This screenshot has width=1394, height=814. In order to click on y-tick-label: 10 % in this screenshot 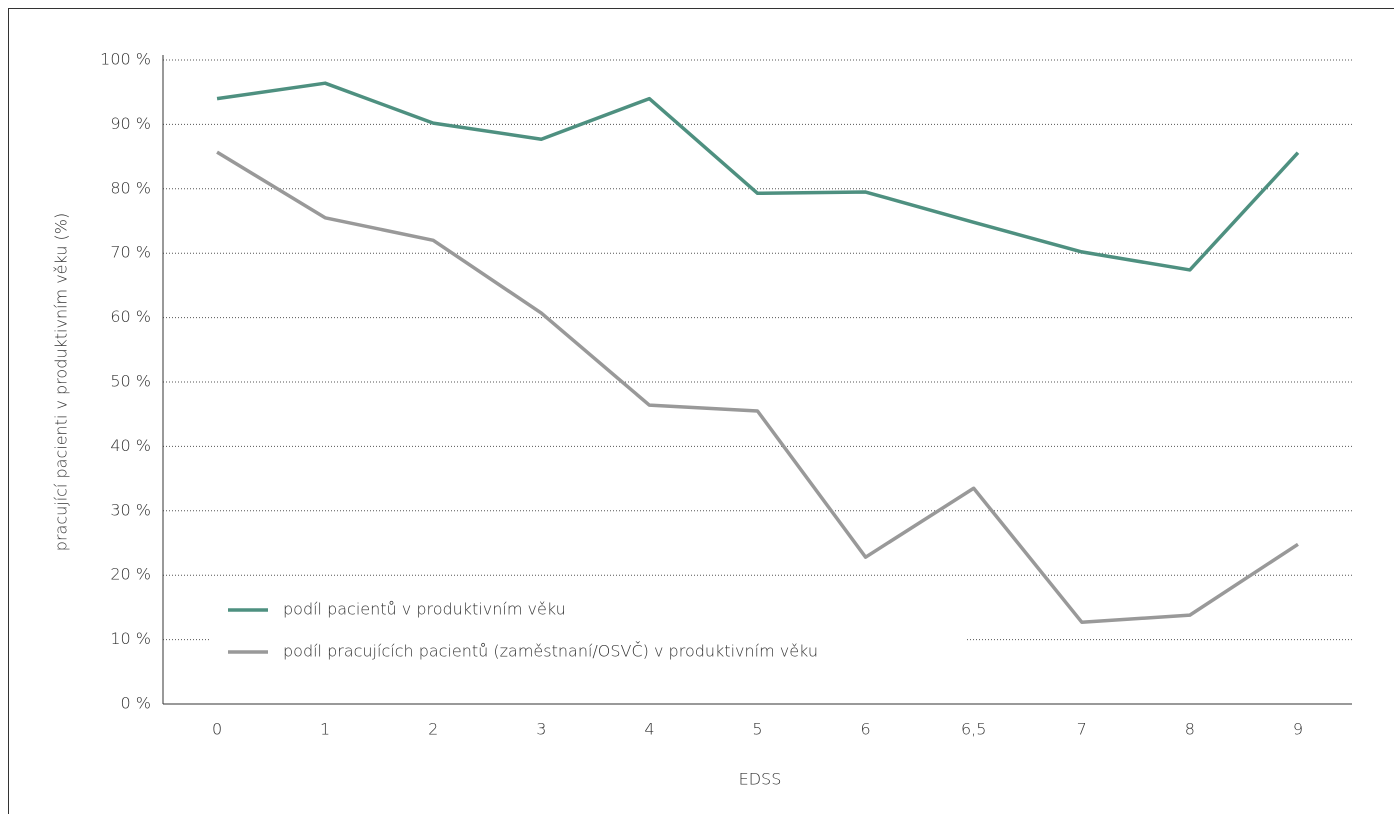, I will do `click(130, 638)`.